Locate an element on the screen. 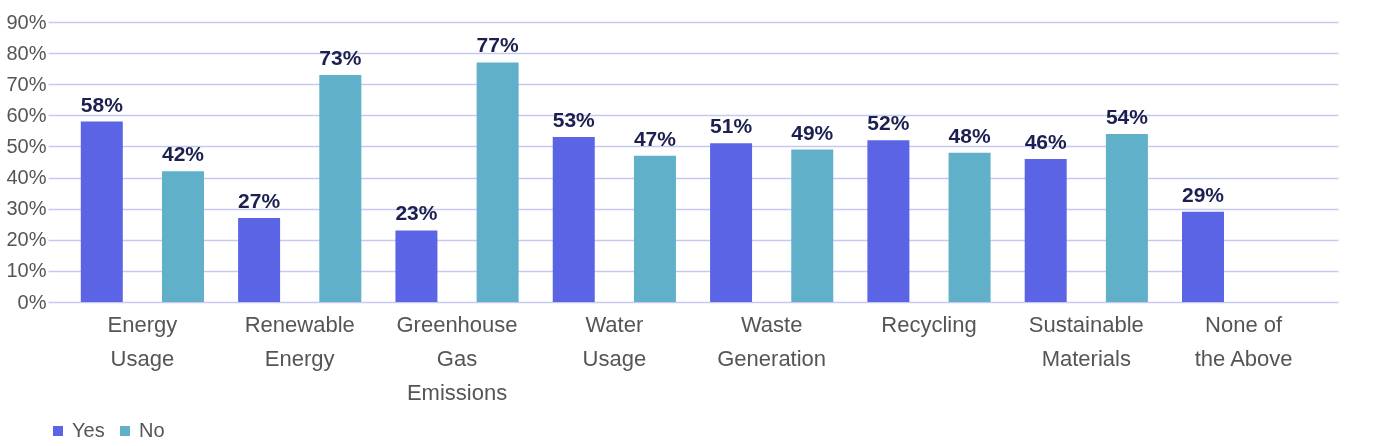  data-label: 48% is located at coordinates (969, 135).